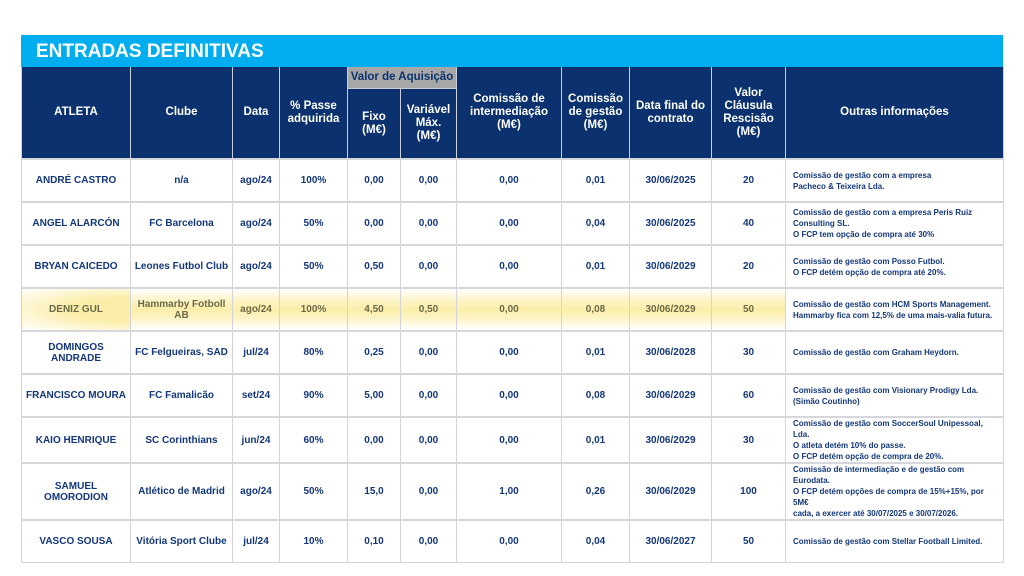  Describe the element at coordinates (748, 352) in the screenshot. I see `cell-clausula: 30` at that location.